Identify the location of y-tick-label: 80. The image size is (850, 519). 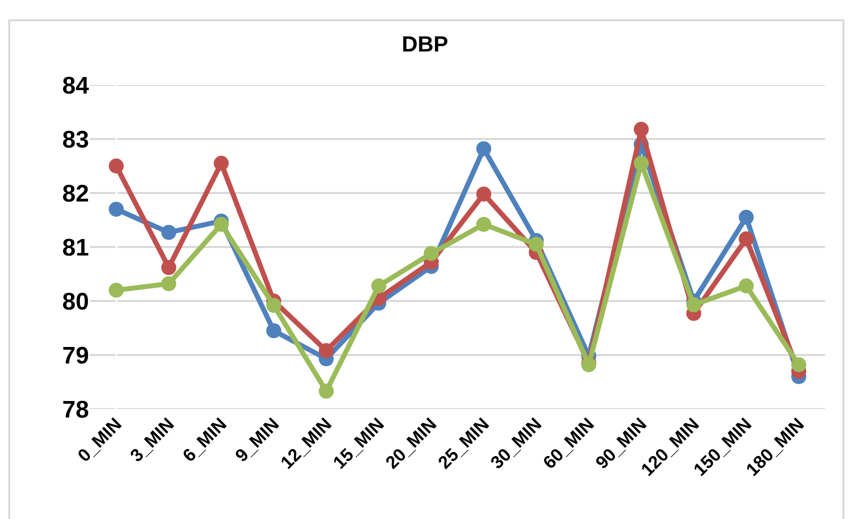
(75, 302).